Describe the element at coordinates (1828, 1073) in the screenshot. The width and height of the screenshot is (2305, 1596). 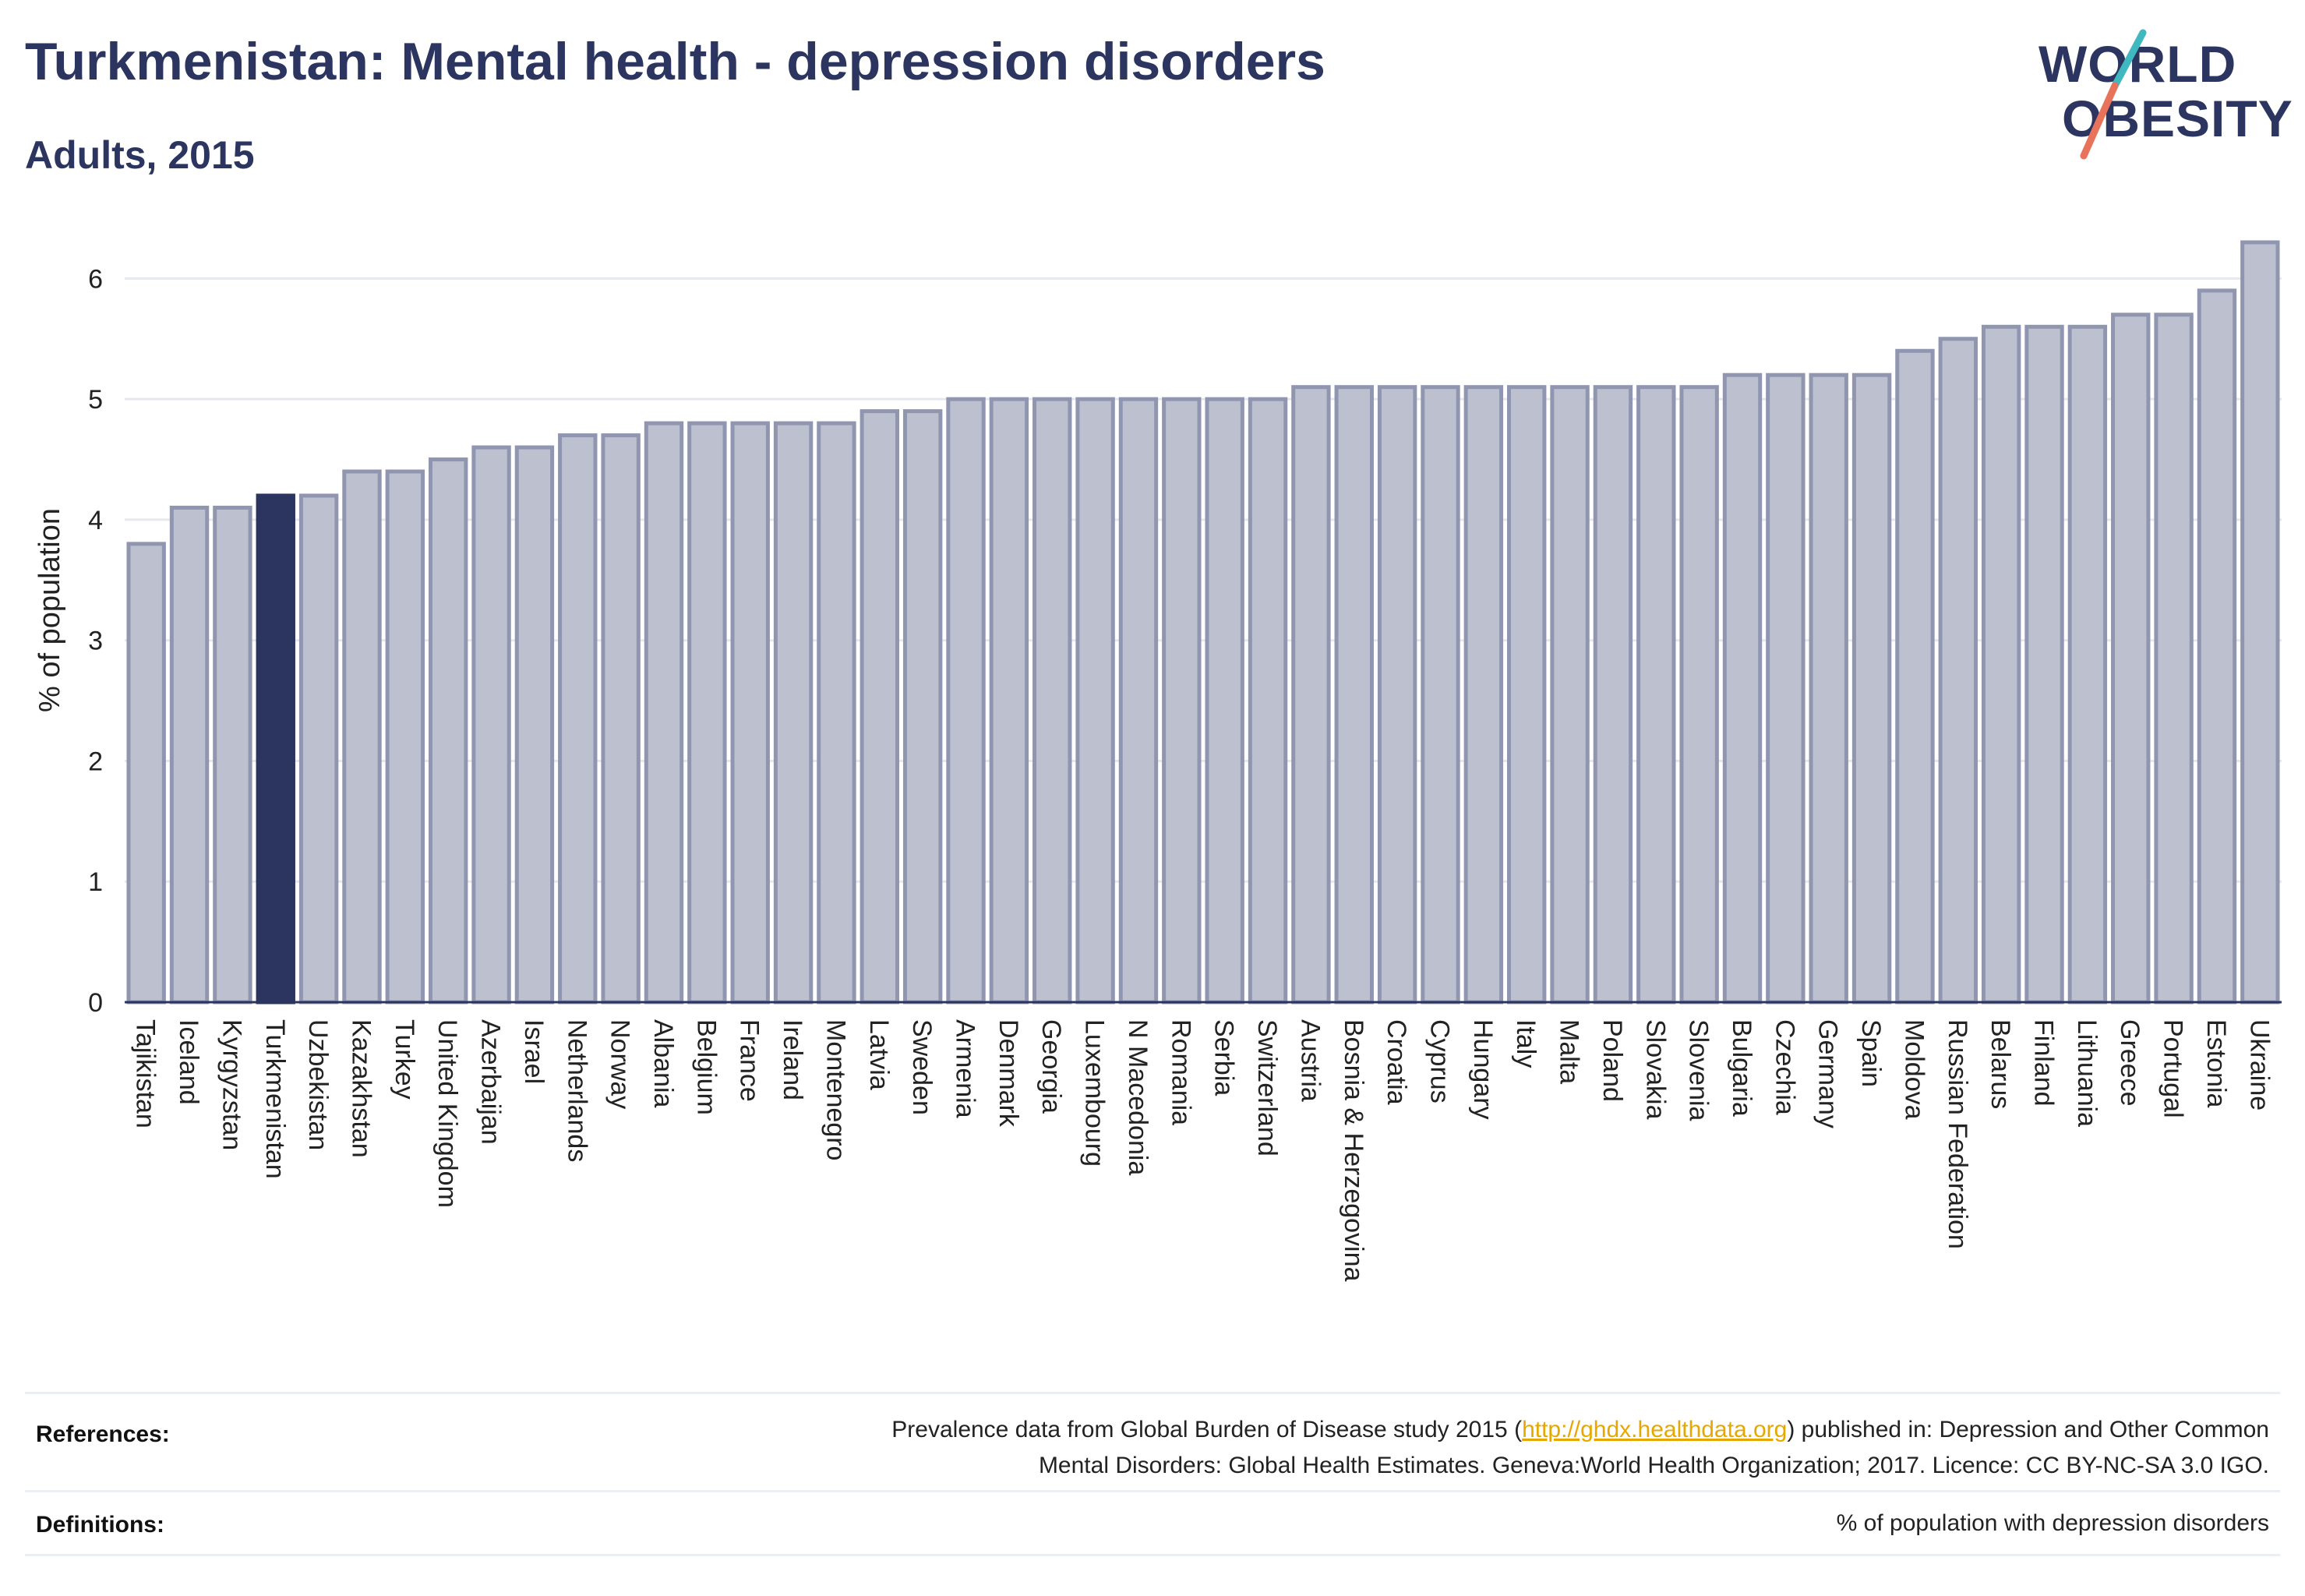
I see `x-tick-label: Germany` at that location.